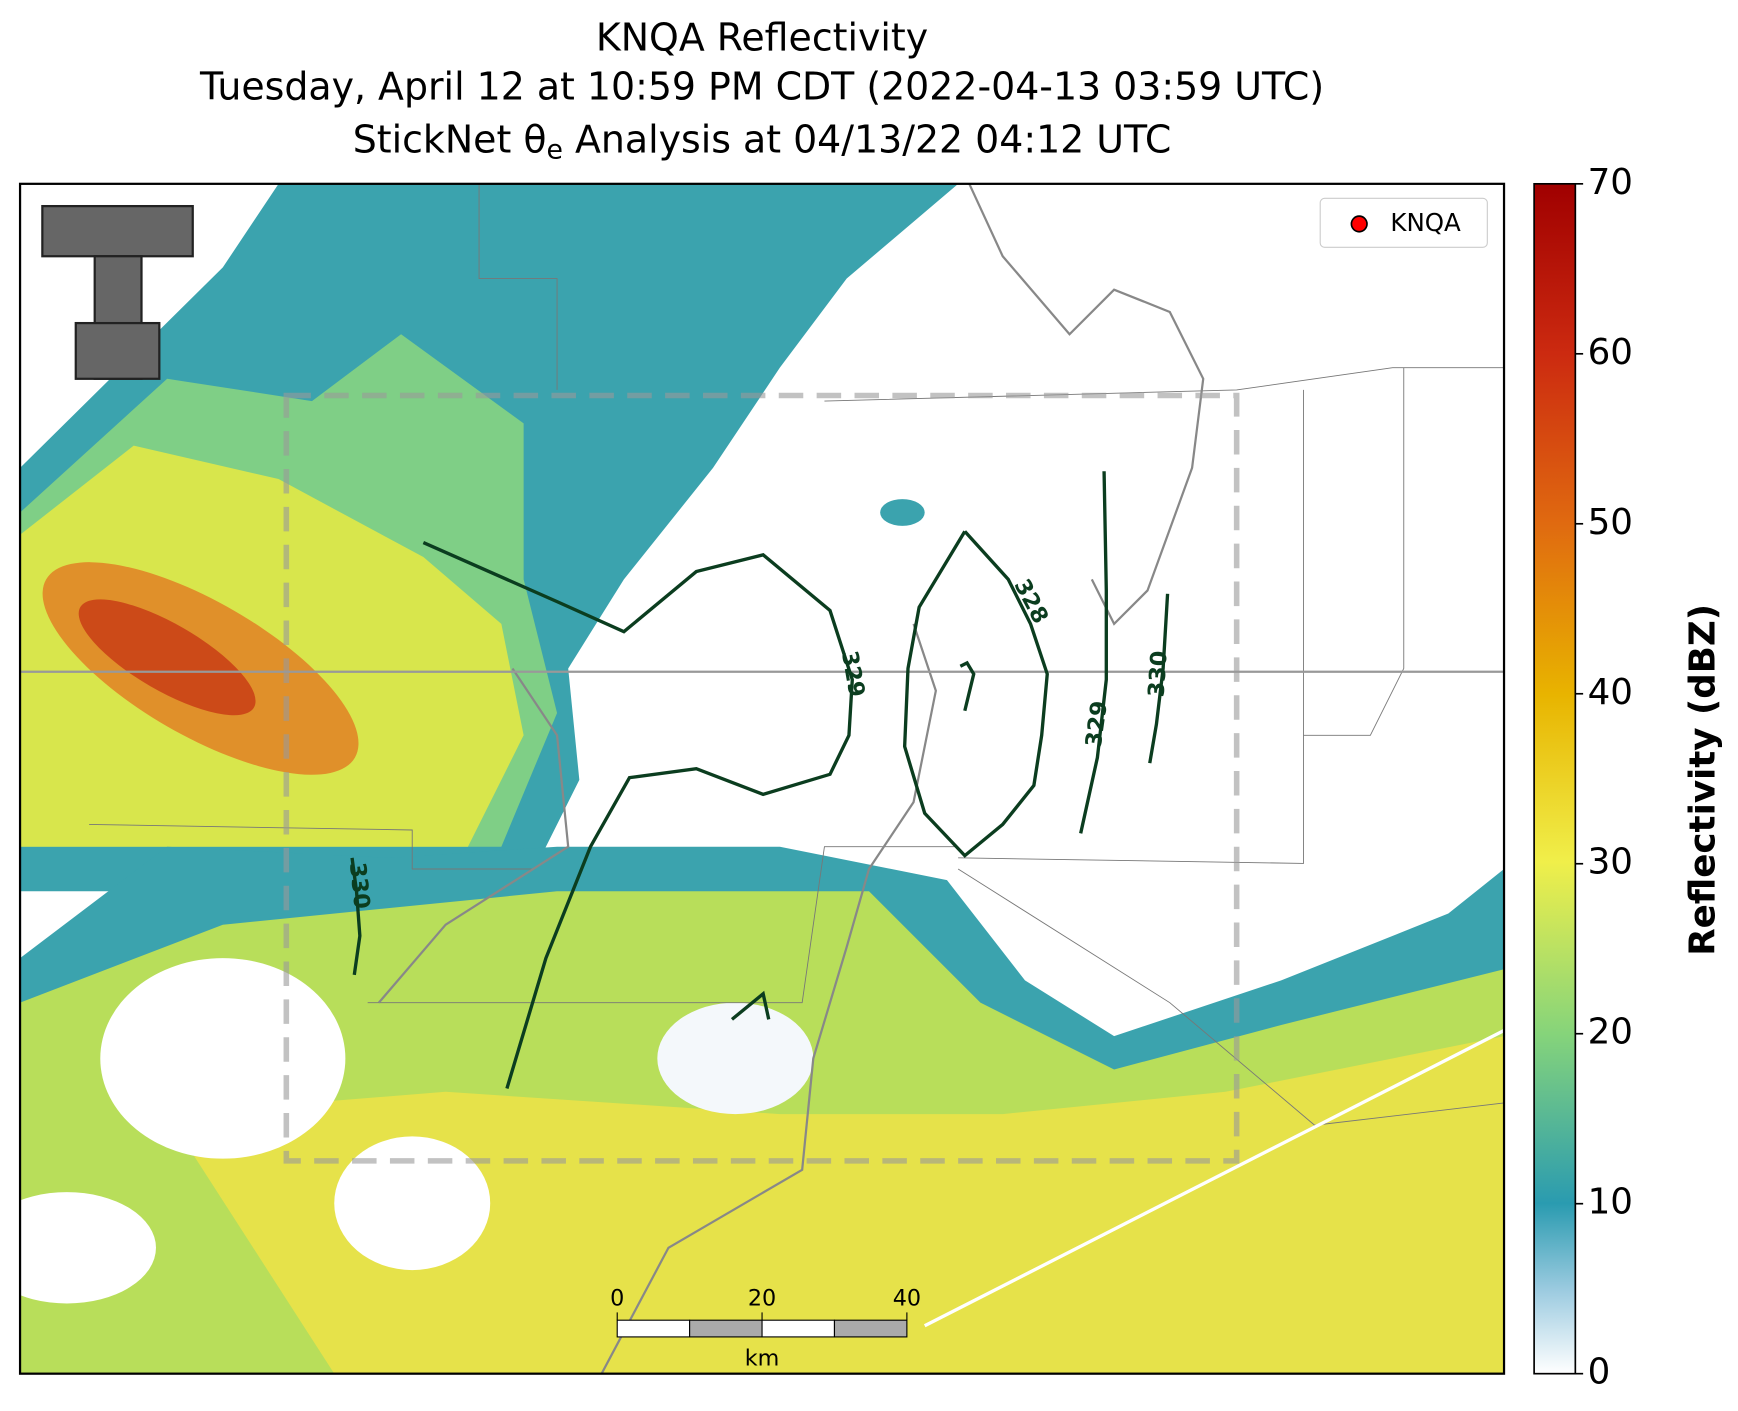  What do you see at coordinates (450, 139) in the screenshot?
I see `t3a: StickNet θ` at bounding box center [450, 139].